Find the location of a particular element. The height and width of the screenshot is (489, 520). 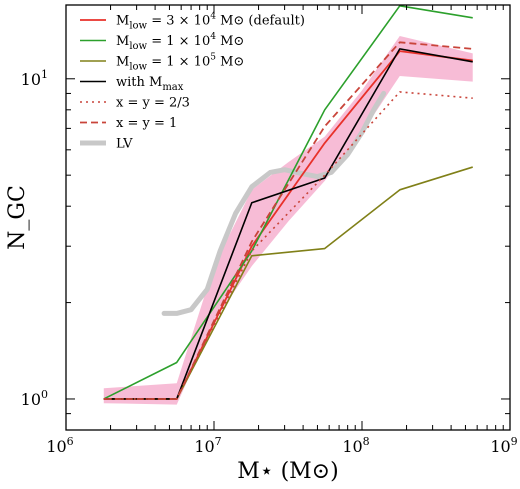

legend-label: x = y = 2/3 is located at coordinates (153, 103).